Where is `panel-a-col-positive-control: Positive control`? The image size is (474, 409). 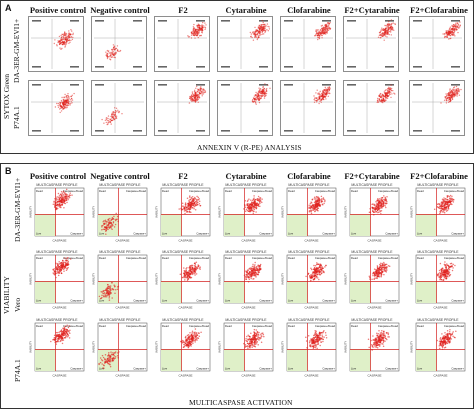 panel-a-col-positive-control: Positive control is located at coordinates (58, 10).